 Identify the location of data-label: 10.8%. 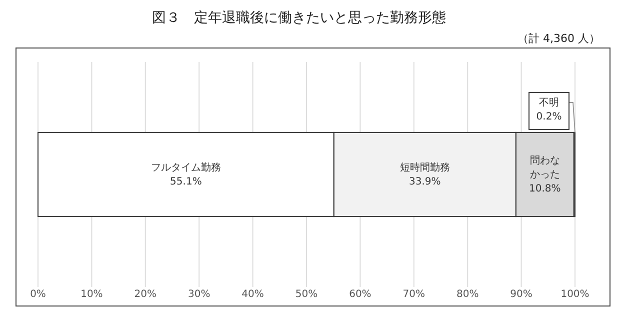
(545, 188).